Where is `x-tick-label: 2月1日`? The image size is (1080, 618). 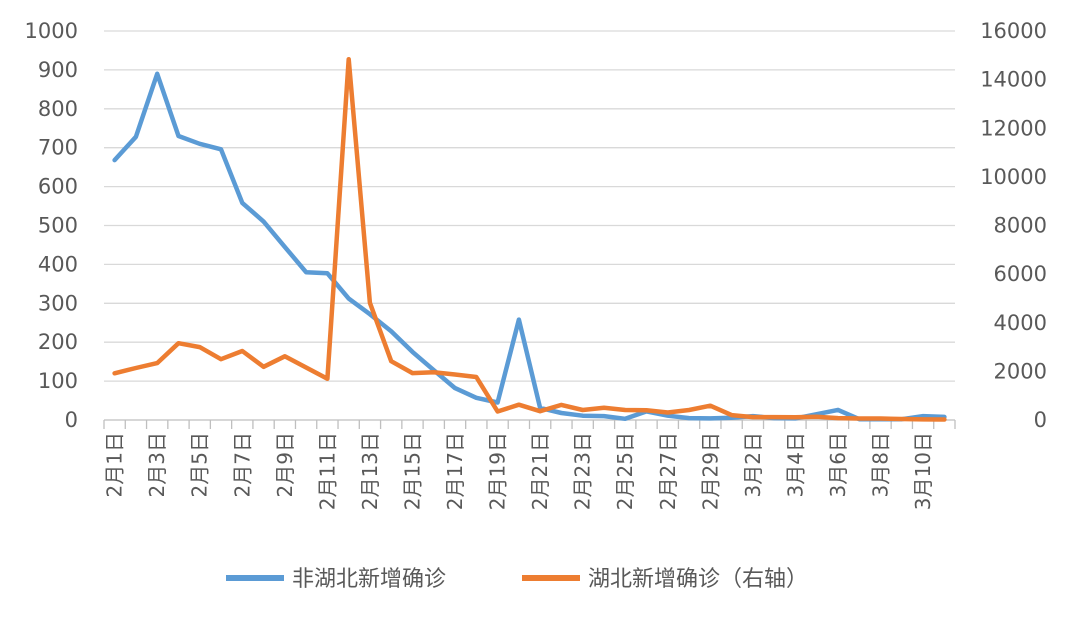
x-tick-label: 2月1日 is located at coordinates (115, 464).